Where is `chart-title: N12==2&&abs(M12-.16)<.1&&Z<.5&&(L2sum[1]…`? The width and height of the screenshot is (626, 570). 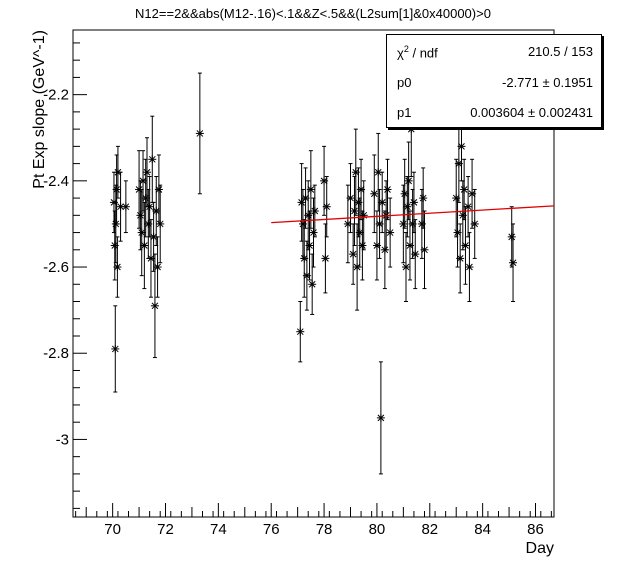
chart-title: N12==2&&abs(M12-.16)<.1&&Z<.5&&(L2sum[1]… is located at coordinates (313, 13).